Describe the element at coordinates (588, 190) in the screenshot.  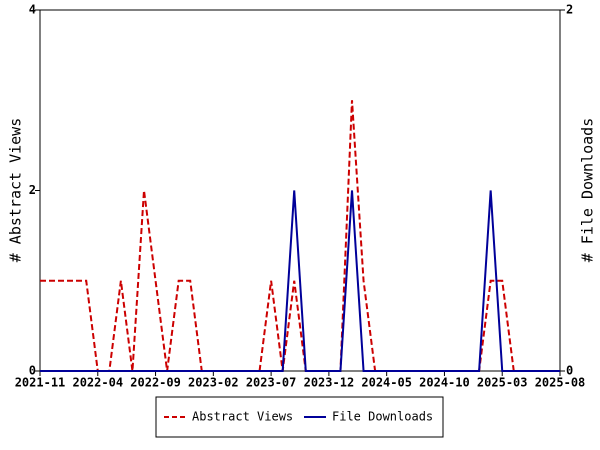
I see `y2-axis-label: # File Downloads` at that location.